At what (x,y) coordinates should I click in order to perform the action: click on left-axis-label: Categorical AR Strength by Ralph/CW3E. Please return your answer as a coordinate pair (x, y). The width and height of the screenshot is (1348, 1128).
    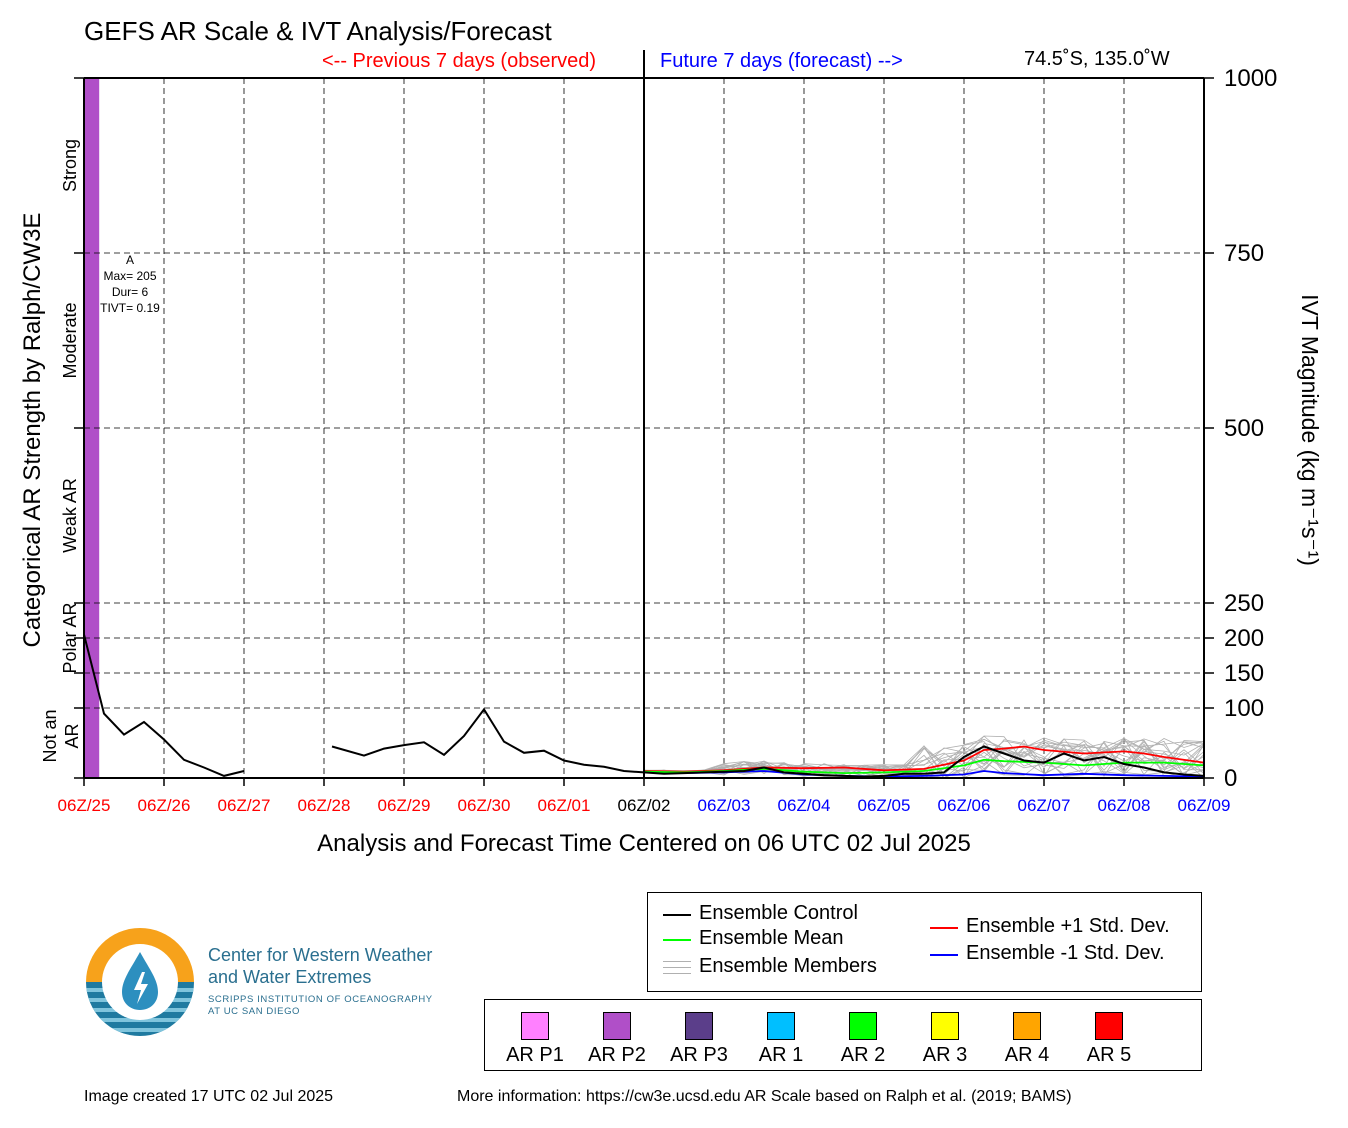
    Looking at the image, I should click on (32, 430).